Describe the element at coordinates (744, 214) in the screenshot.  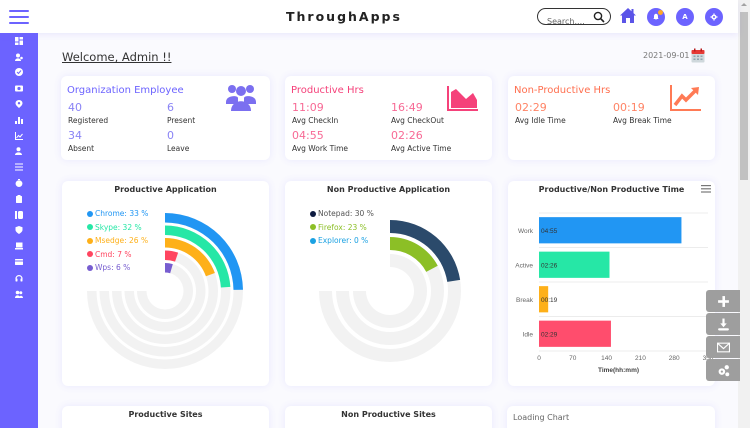
I see `page-scrollbar` at that location.